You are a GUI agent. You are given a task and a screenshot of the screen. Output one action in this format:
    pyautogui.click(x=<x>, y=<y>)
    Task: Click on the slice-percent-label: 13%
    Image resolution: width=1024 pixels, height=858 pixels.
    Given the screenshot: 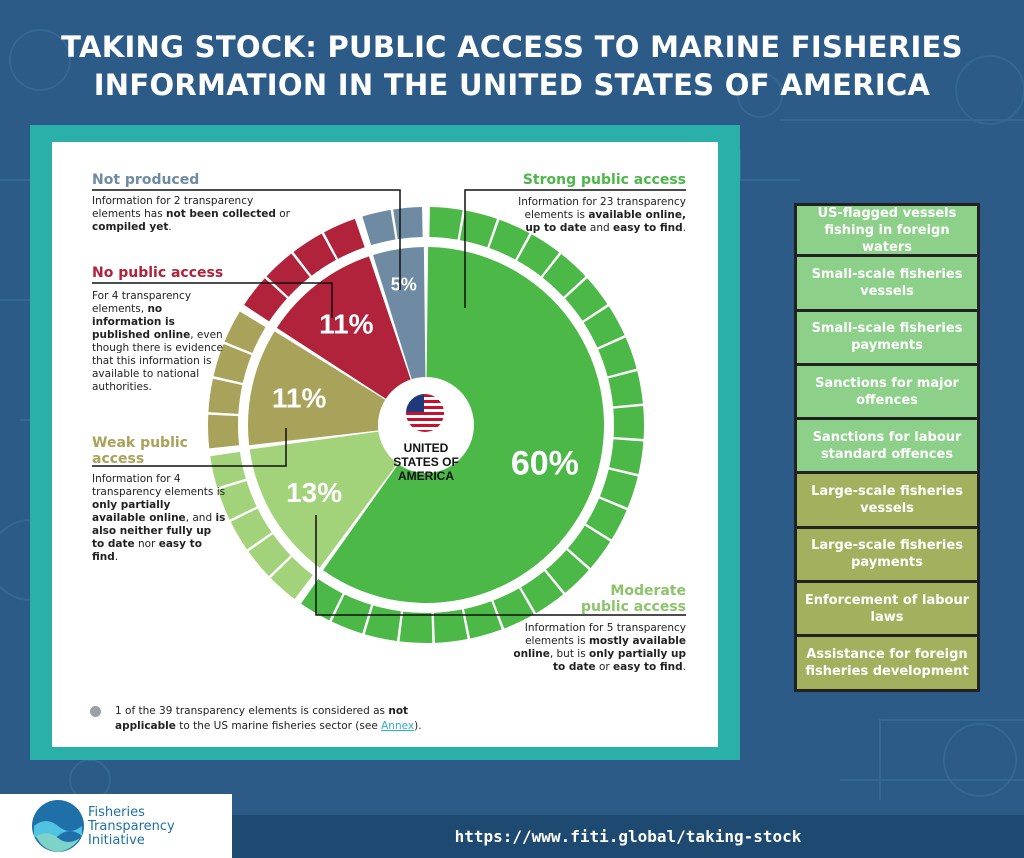 What is the action you would take?
    pyautogui.click(x=314, y=492)
    